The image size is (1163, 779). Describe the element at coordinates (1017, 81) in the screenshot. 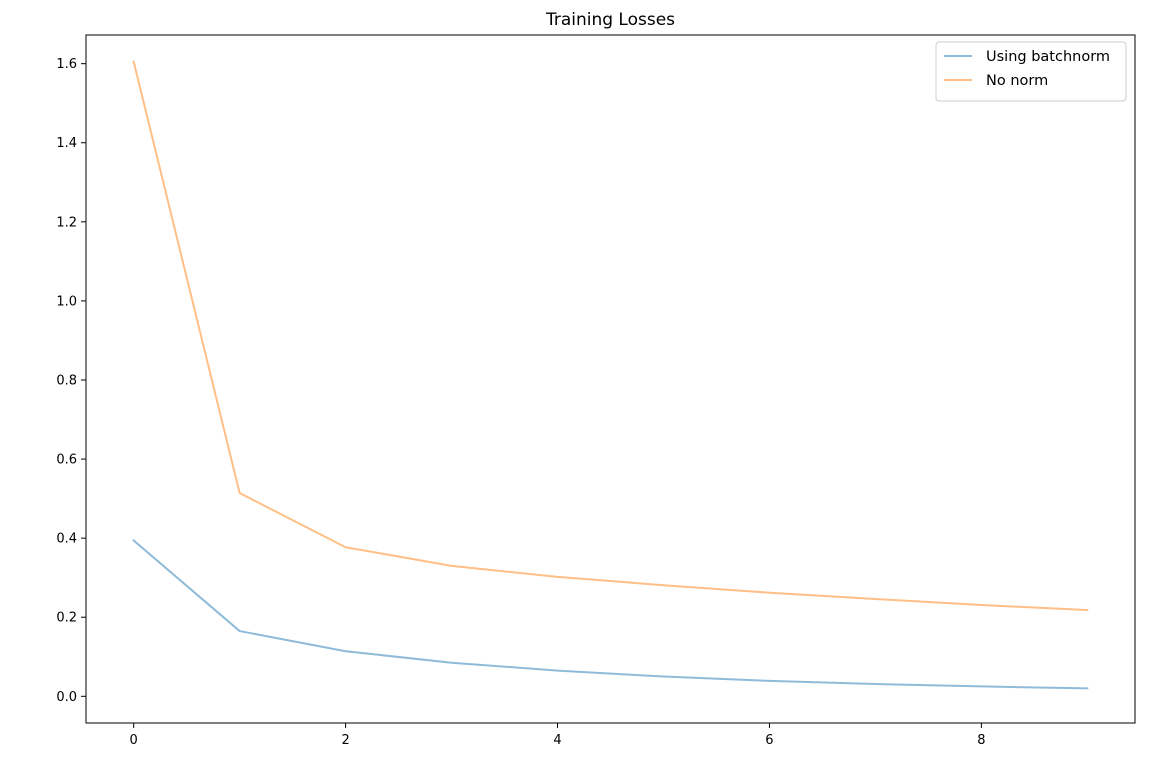

I see `legend-label: No norm` at that location.